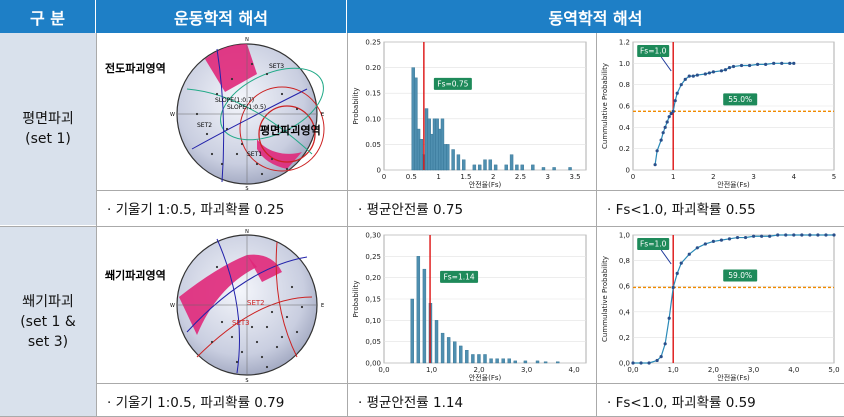 This screenshot has width=844, height=417. I want to click on fs-badge-text: Fs=1.0, so click(653, 244).